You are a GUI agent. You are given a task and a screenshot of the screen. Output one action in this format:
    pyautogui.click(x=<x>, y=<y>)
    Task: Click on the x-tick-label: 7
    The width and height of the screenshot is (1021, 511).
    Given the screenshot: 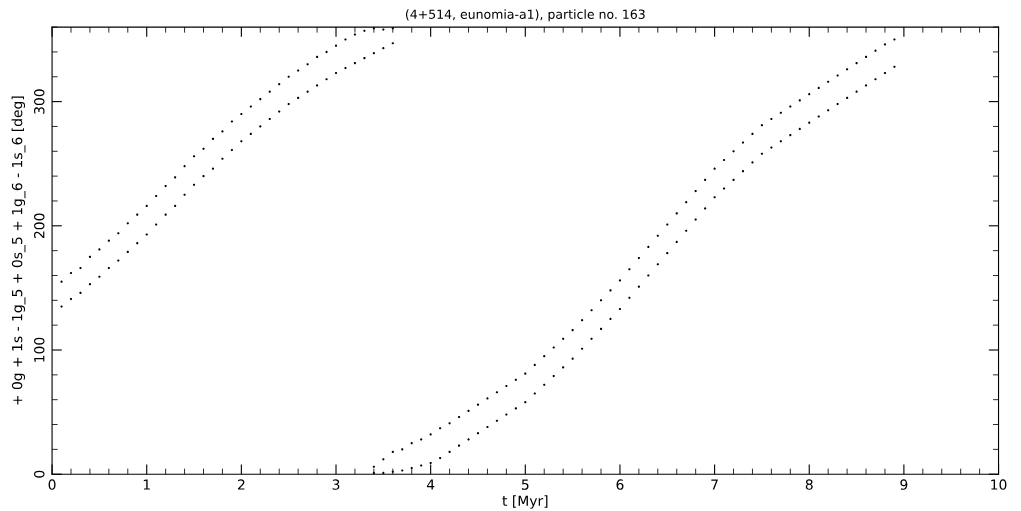 What is the action you would take?
    pyautogui.click(x=714, y=484)
    